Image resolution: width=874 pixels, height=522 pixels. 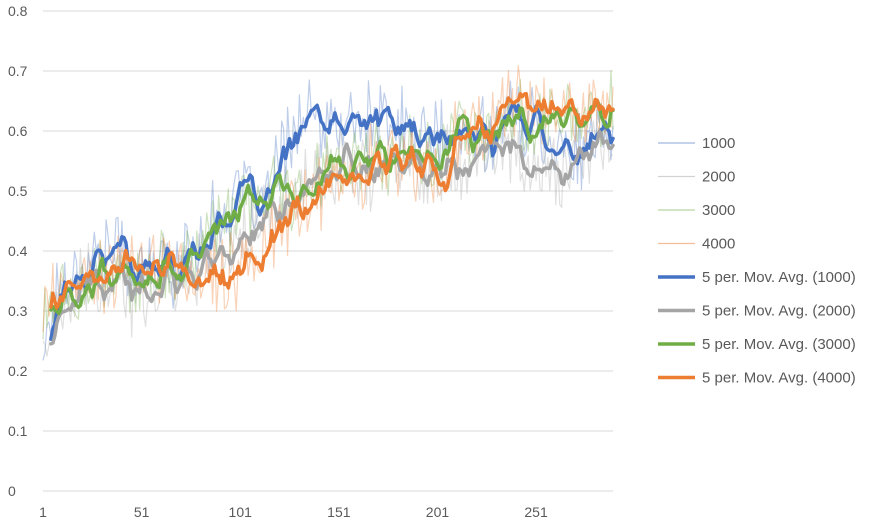 What do you see at coordinates (536, 512) in the screenshot?
I see `x-tick-label: 251` at bounding box center [536, 512].